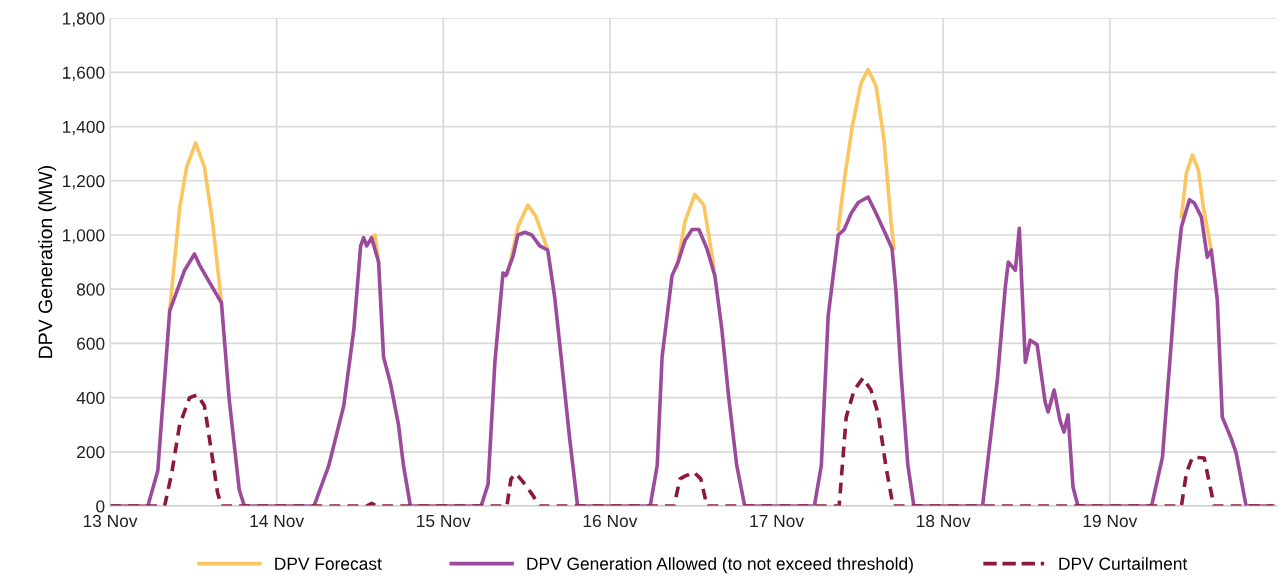 Image resolution: width=1279 pixels, height=586 pixels. I want to click on y-tick-label: 800, so click(90, 289).